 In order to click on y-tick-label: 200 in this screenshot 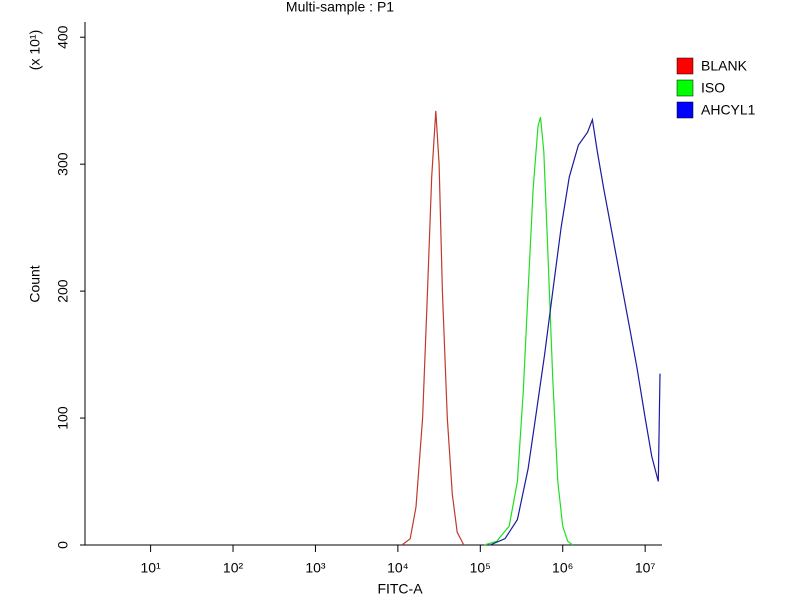, I will do `click(63, 291)`.